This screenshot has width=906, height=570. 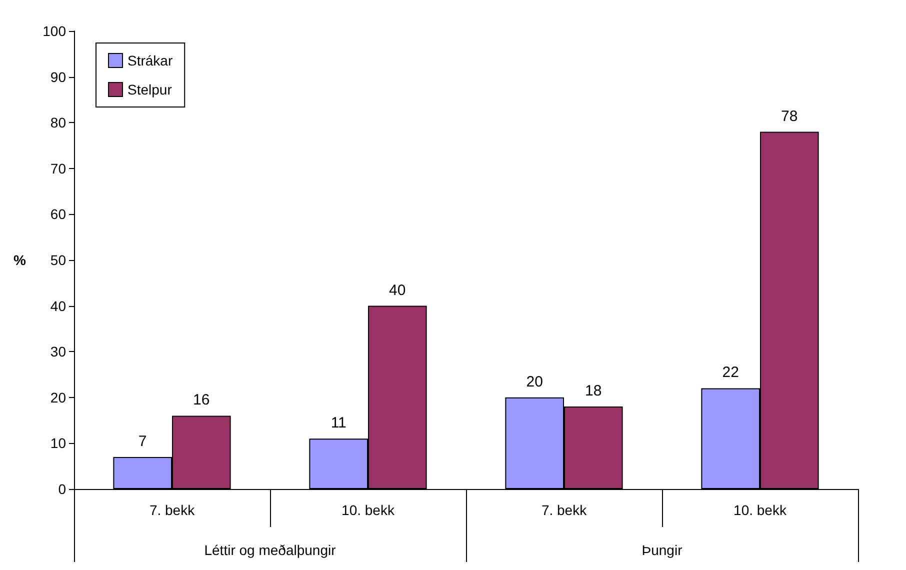 I want to click on data-label: 18, so click(x=593, y=391).